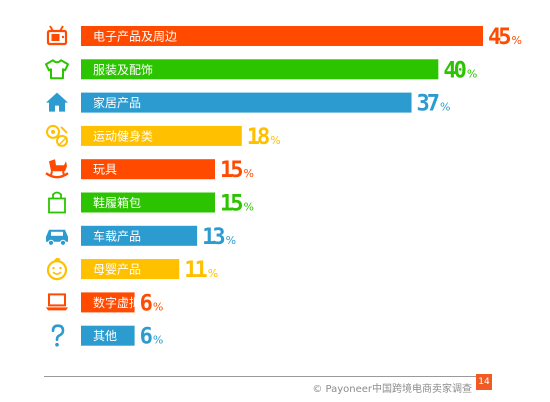 This screenshot has width=550, height=402. Describe the element at coordinates (57, 237) in the screenshot. I see `car-icon` at that location.